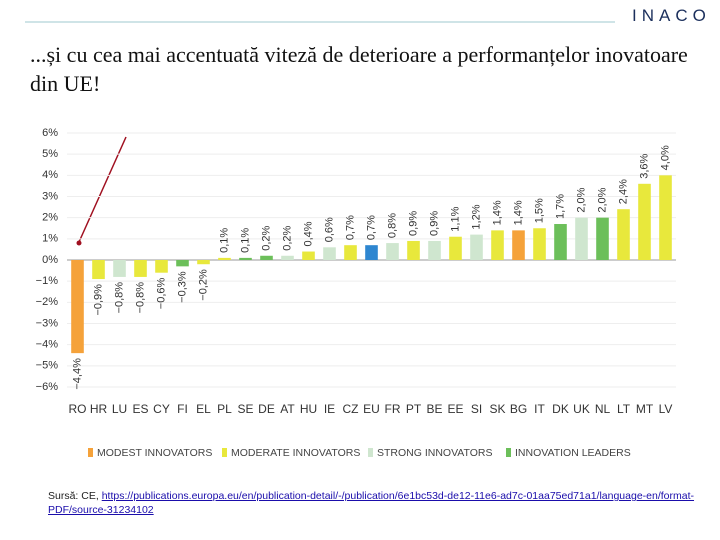  I want to click on x-tick-label: BG, so click(518, 409).